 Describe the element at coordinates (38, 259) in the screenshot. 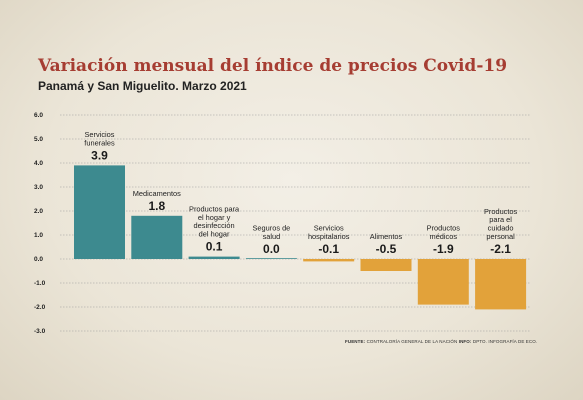

I see `y-tick-label: 0.0` at that location.